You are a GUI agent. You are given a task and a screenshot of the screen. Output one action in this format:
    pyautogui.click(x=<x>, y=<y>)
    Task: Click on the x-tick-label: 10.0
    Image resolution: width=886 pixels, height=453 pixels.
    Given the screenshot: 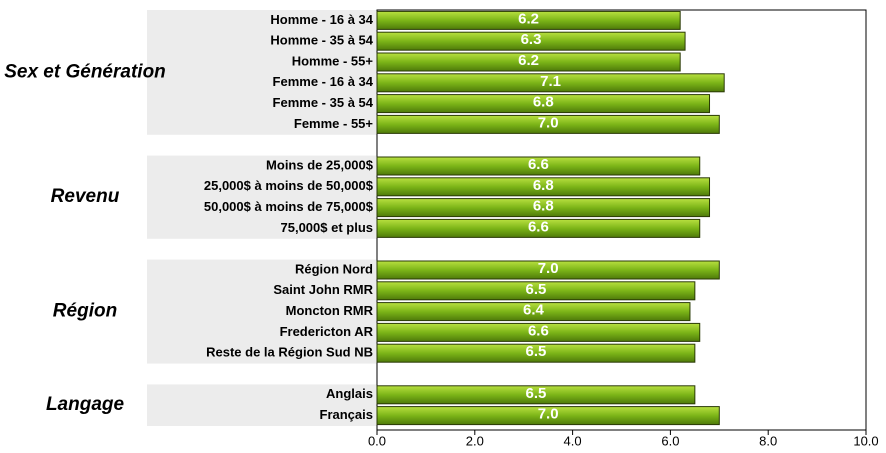 What is the action you would take?
    pyautogui.click(x=865, y=440)
    